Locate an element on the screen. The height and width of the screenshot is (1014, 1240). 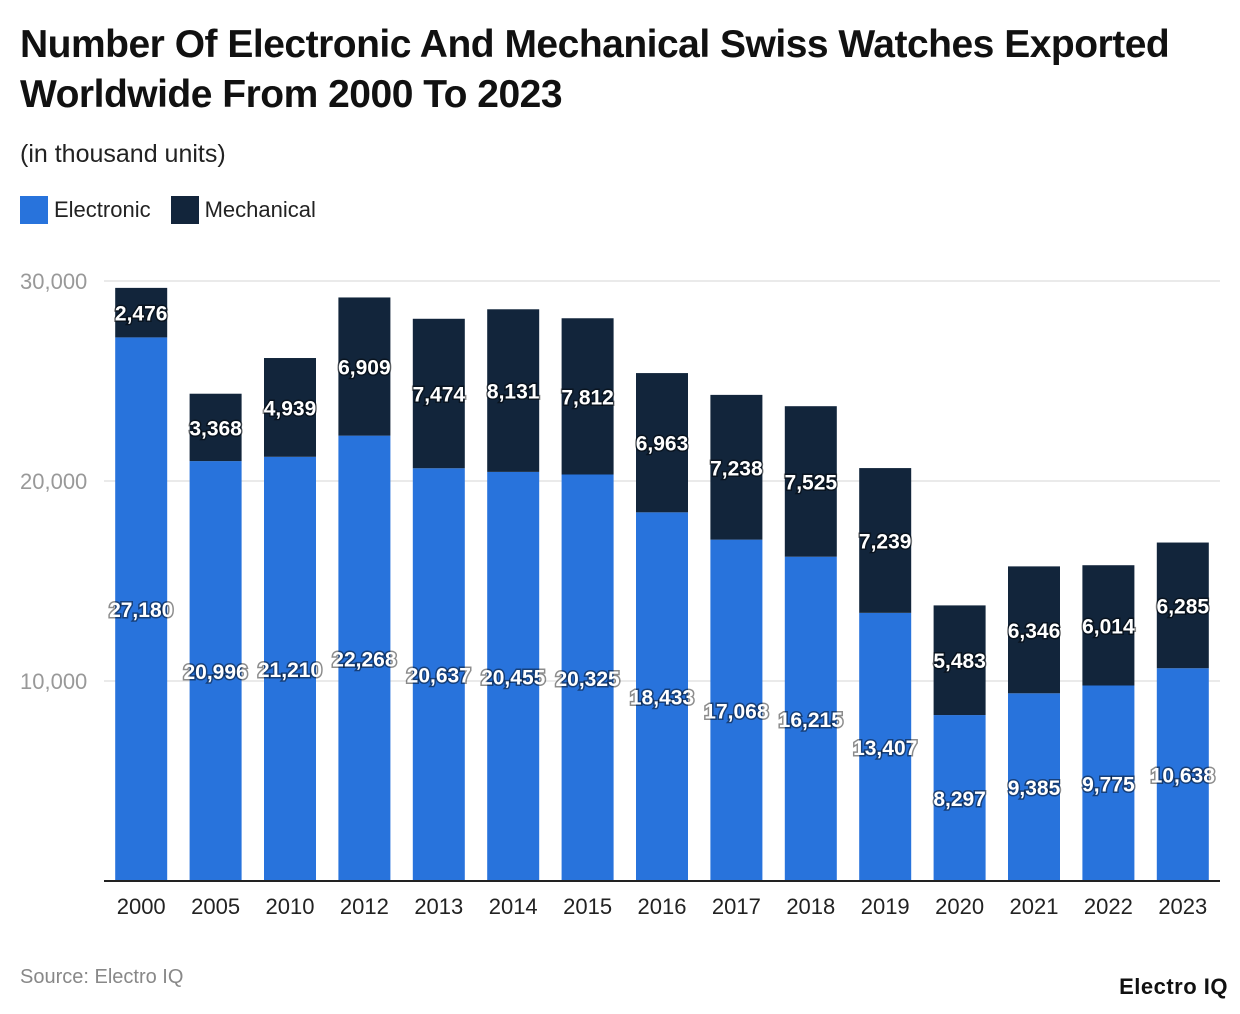
data-label-electronic: 8,297 is located at coordinates (959, 799).